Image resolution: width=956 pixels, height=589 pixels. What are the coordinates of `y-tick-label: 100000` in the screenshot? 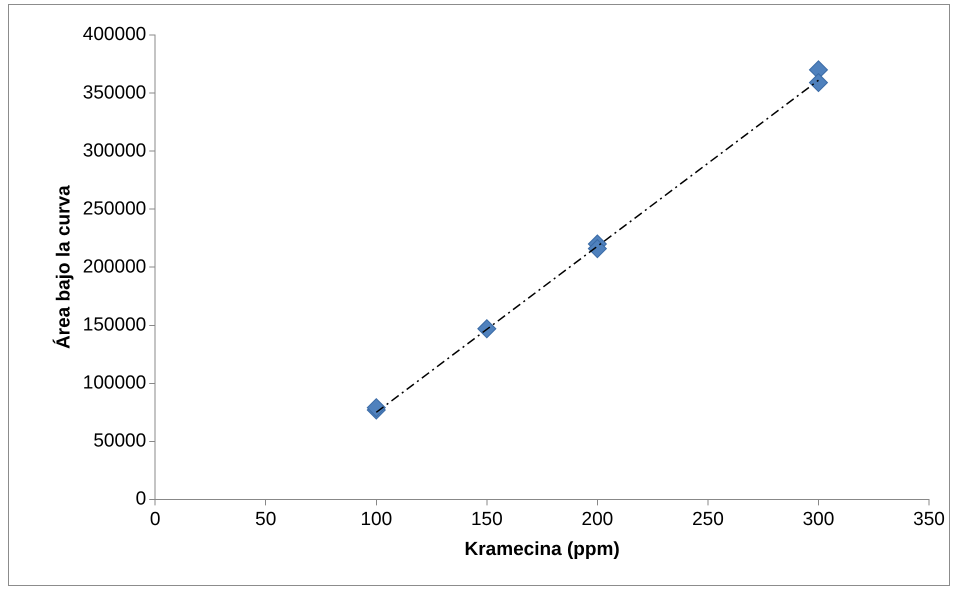 It's located at (114, 383).